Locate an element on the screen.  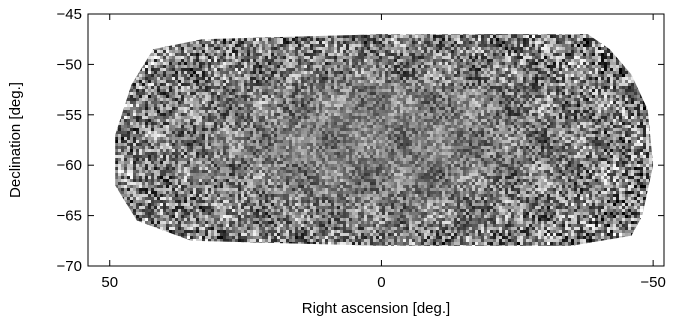
x-tick-label: −50 is located at coordinates (652, 282).